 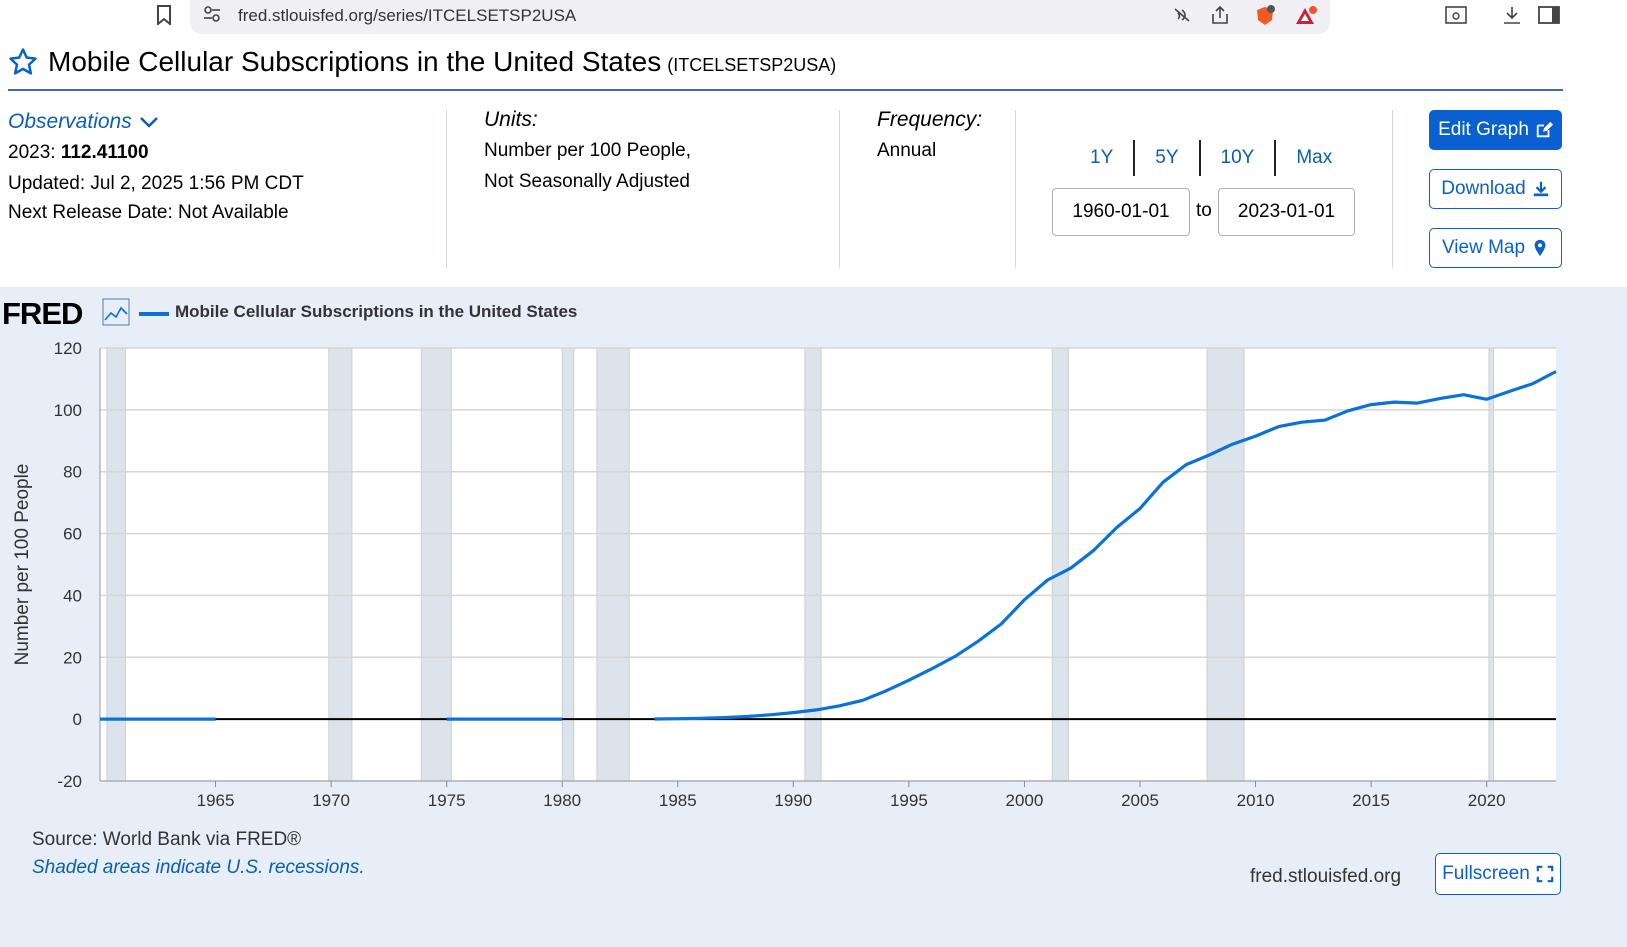 What do you see at coordinates (72, 595) in the screenshot?
I see `y-tick-label: 40` at bounding box center [72, 595].